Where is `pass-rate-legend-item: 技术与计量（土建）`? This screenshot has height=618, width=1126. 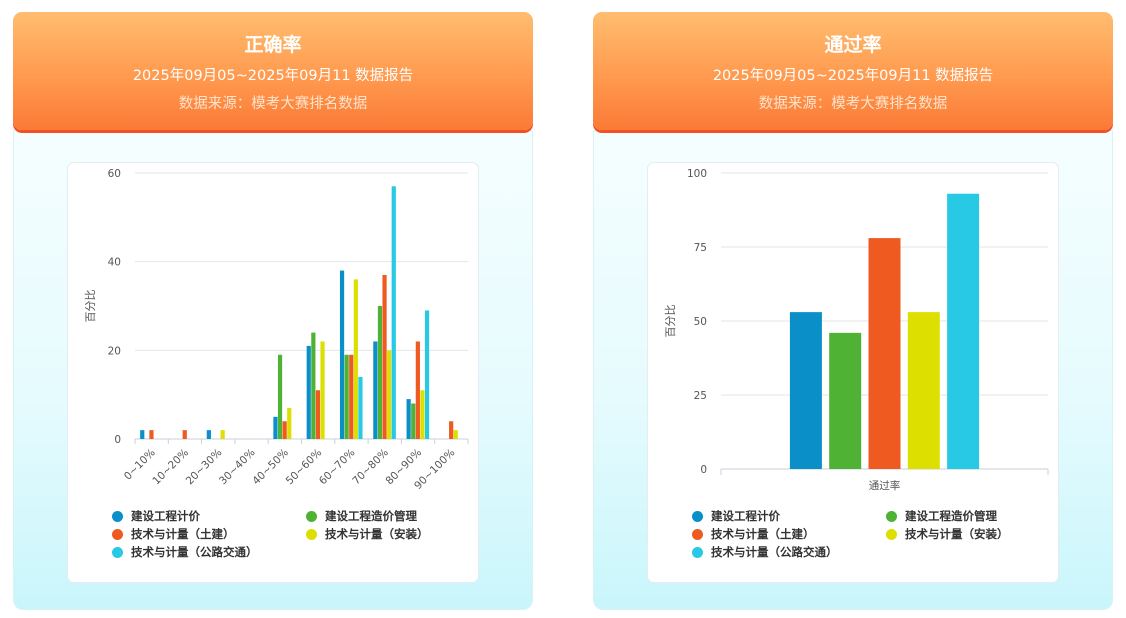 pass-rate-legend-item: 技术与计量（土建） is located at coordinates (753, 534).